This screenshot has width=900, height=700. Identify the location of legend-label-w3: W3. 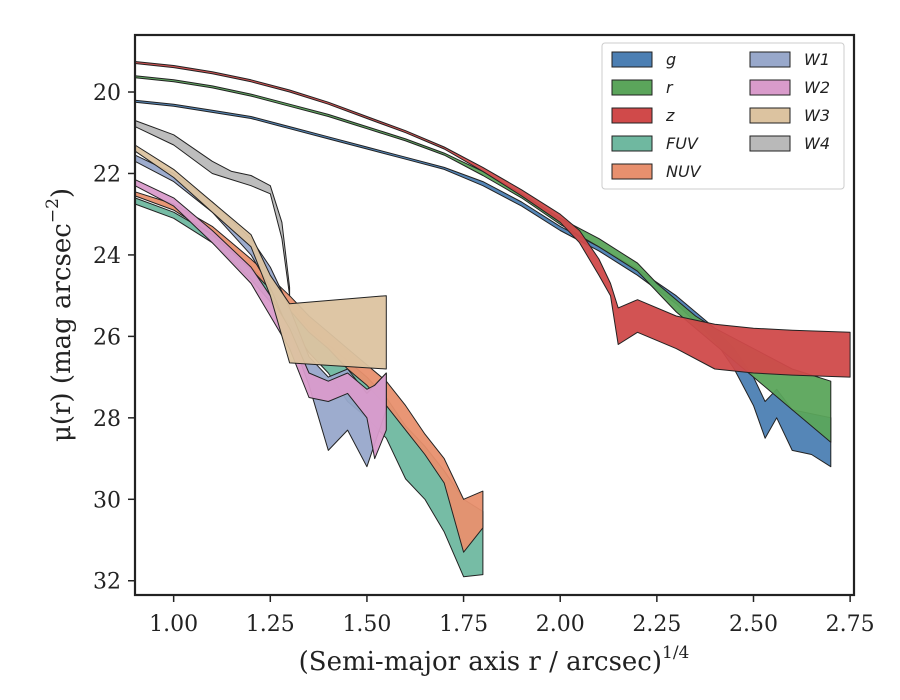
(817, 115).